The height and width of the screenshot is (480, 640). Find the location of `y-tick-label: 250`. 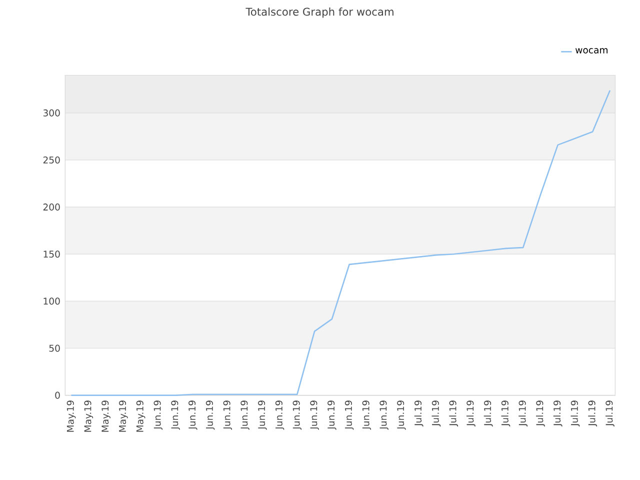

y-tick-label: 250 is located at coordinates (51, 160).